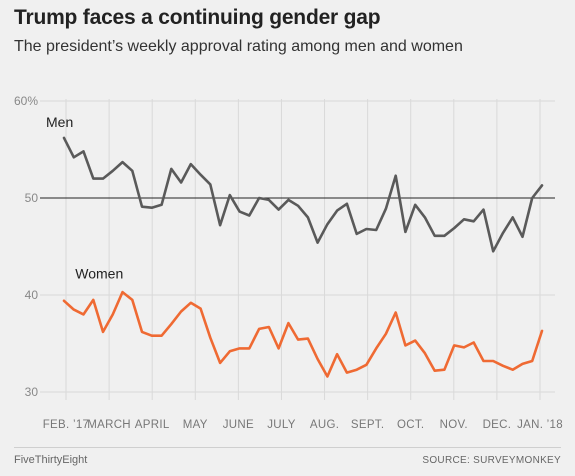 This screenshot has height=476, width=575. What do you see at coordinates (491, 460) in the screenshot?
I see `source-label: SOURCE: SURVEYMONKEY` at bounding box center [491, 460].